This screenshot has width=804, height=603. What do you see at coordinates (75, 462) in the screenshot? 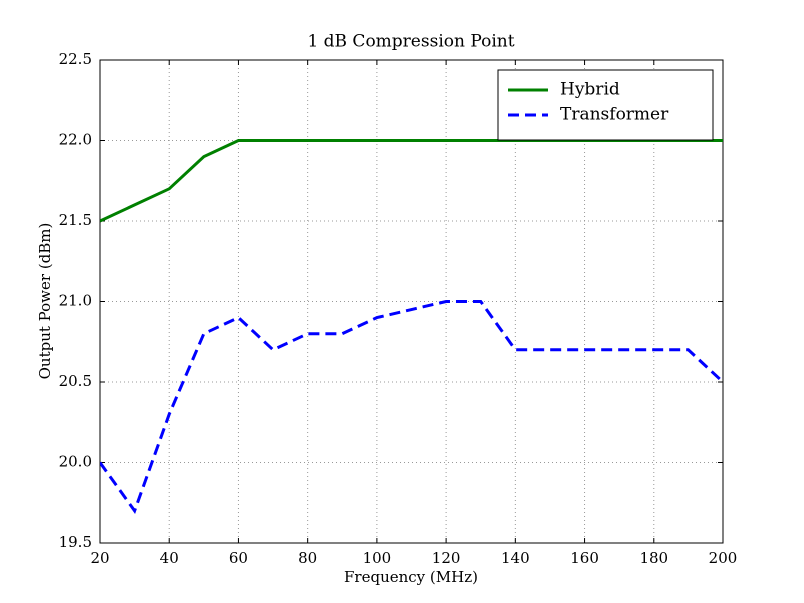
I see `y-tick-label: 20.0` at bounding box center [75, 462].